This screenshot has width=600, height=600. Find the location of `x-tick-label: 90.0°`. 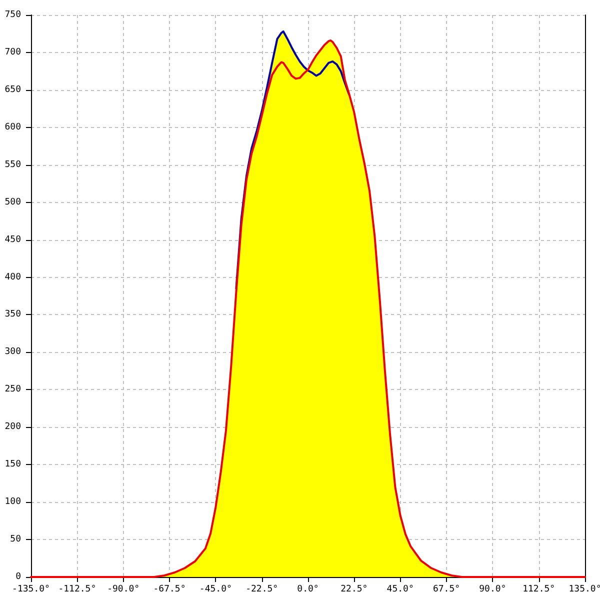

x-tick-label: 90.0° is located at coordinates (492, 589).